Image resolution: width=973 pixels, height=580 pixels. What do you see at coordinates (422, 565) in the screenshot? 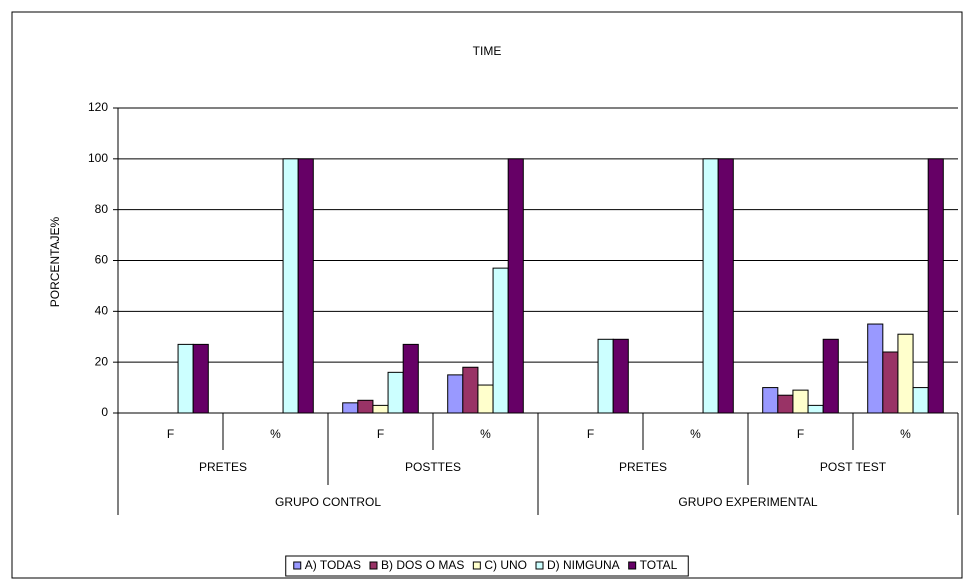
I see `legend-label: B) DOS O MAS` at bounding box center [422, 565].